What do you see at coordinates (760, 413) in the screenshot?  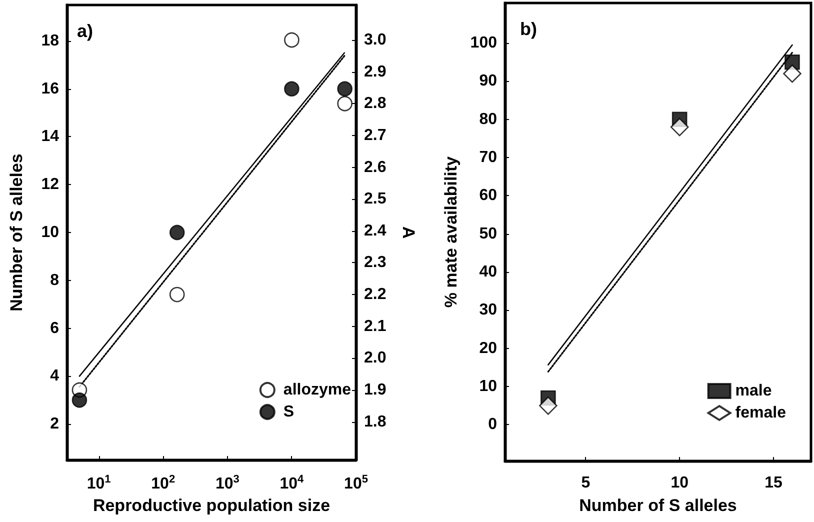 I see `legend-label: female` at bounding box center [760, 413].